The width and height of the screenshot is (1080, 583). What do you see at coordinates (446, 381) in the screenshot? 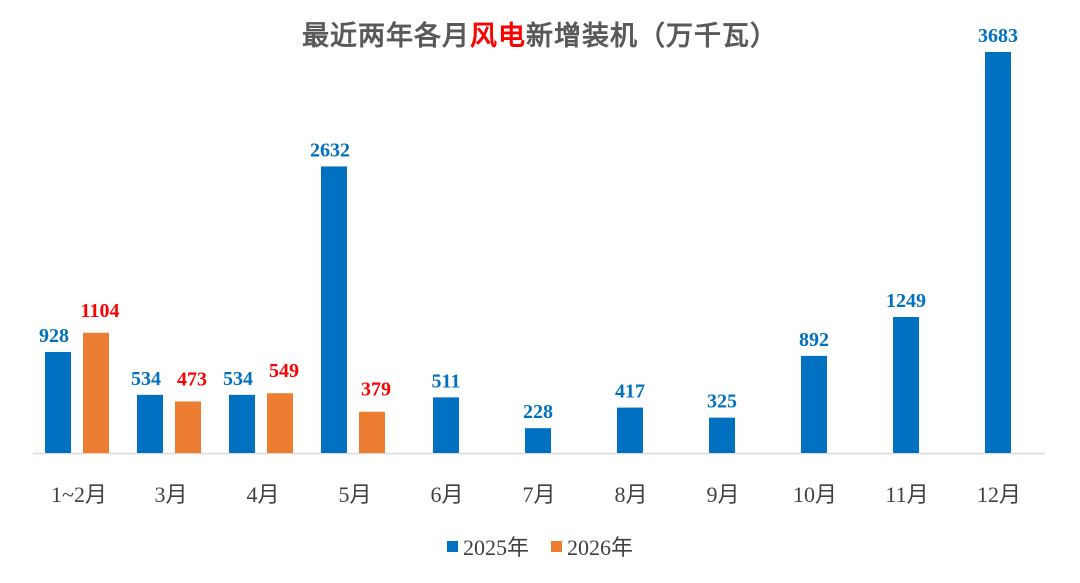
I see `data-label-2025: 511` at bounding box center [446, 381].